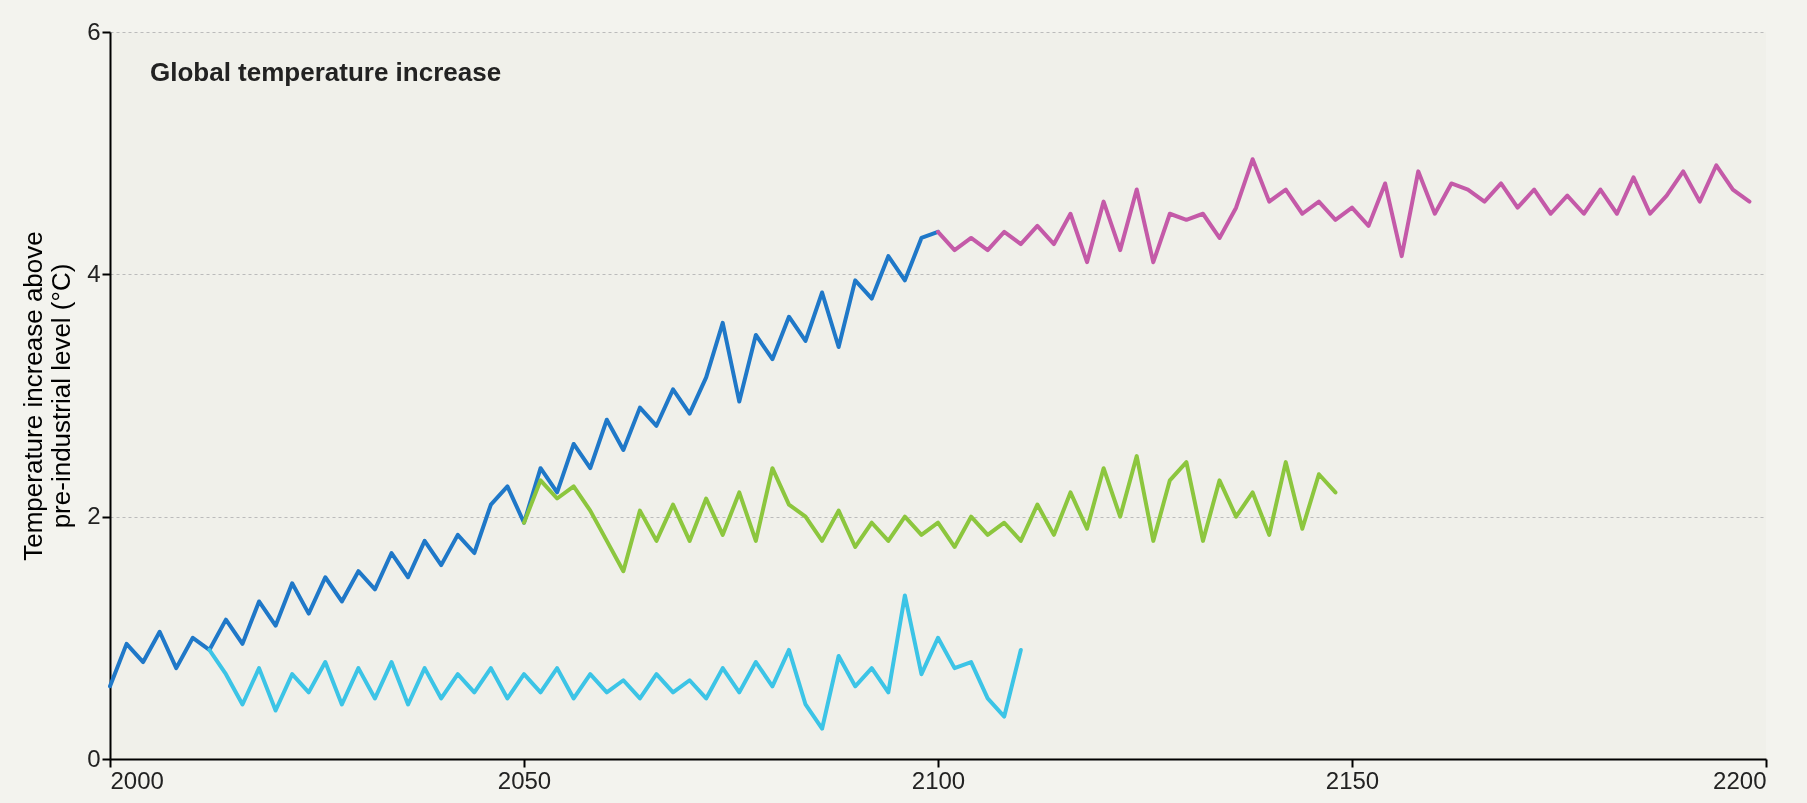  I want to click on y-axis-title: Temperature increase above pre-industrial level (°C), so click(47, 396).